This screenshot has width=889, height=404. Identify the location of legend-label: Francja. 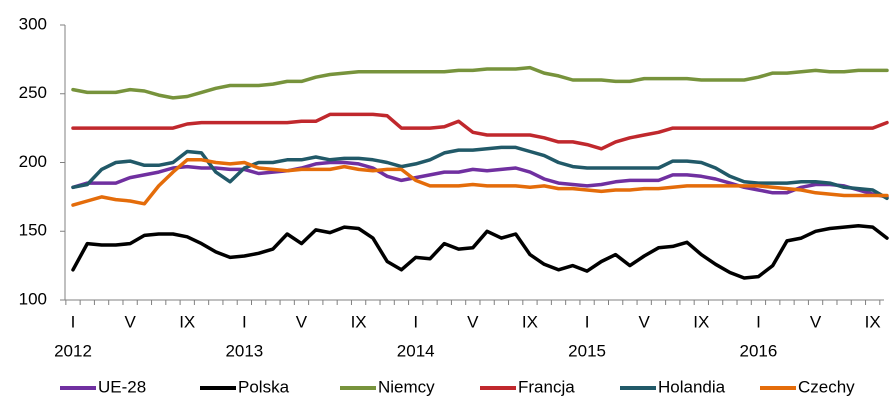
(546, 386).